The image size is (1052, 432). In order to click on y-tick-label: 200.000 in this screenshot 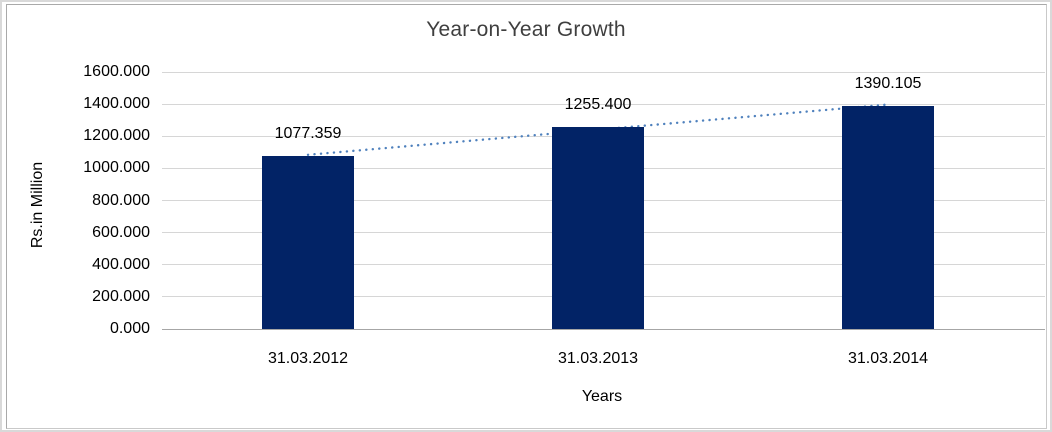, I will do `click(121, 296)`.